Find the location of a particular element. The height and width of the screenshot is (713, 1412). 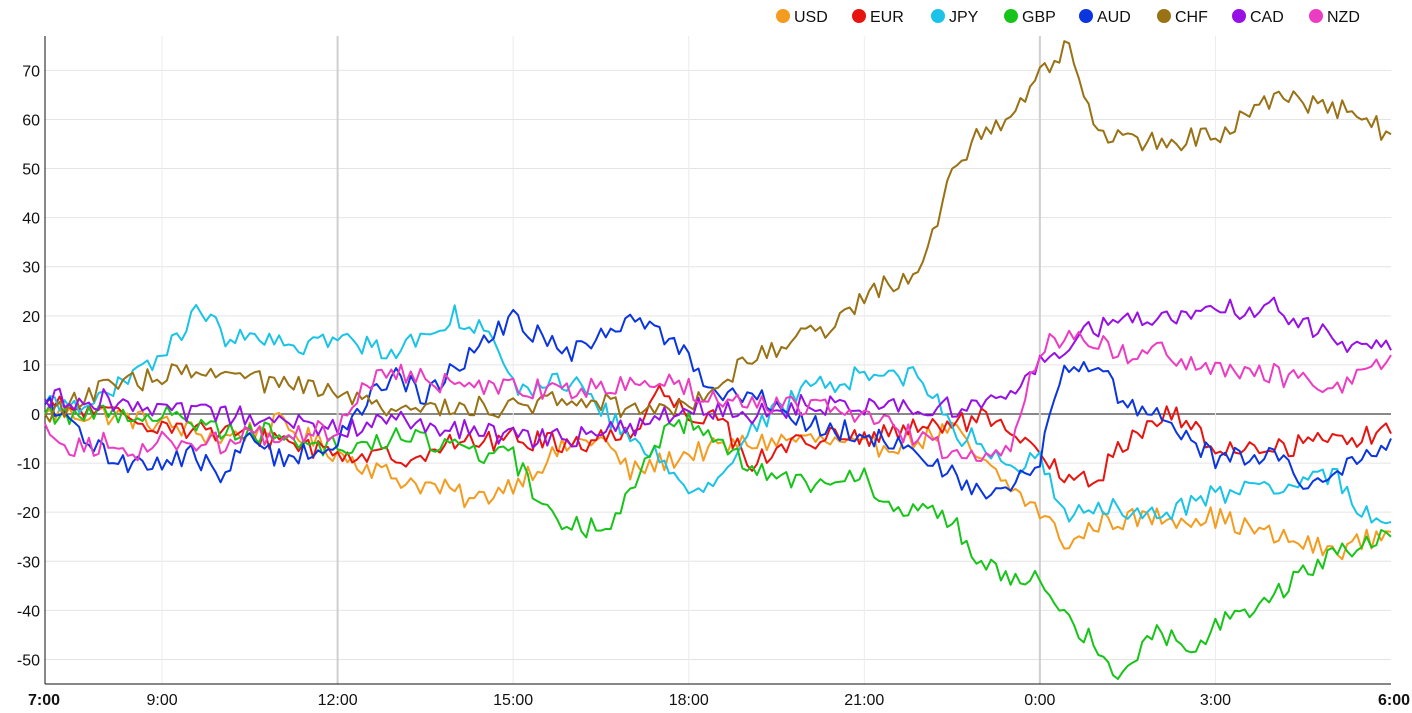

legend-item-jpy: JPY is located at coordinates (955, 17).